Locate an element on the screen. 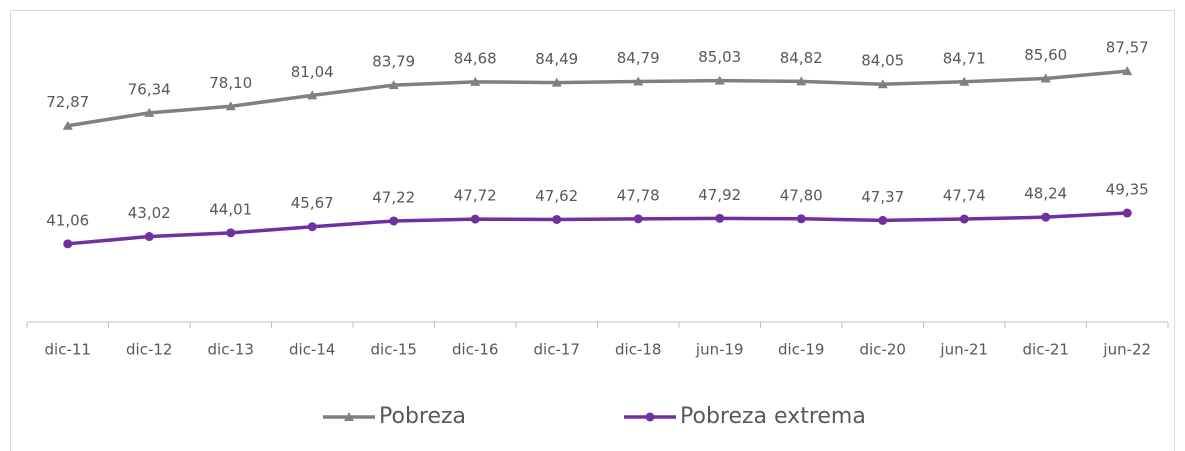  value-label: 43,02 is located at coordinates (149, 213).